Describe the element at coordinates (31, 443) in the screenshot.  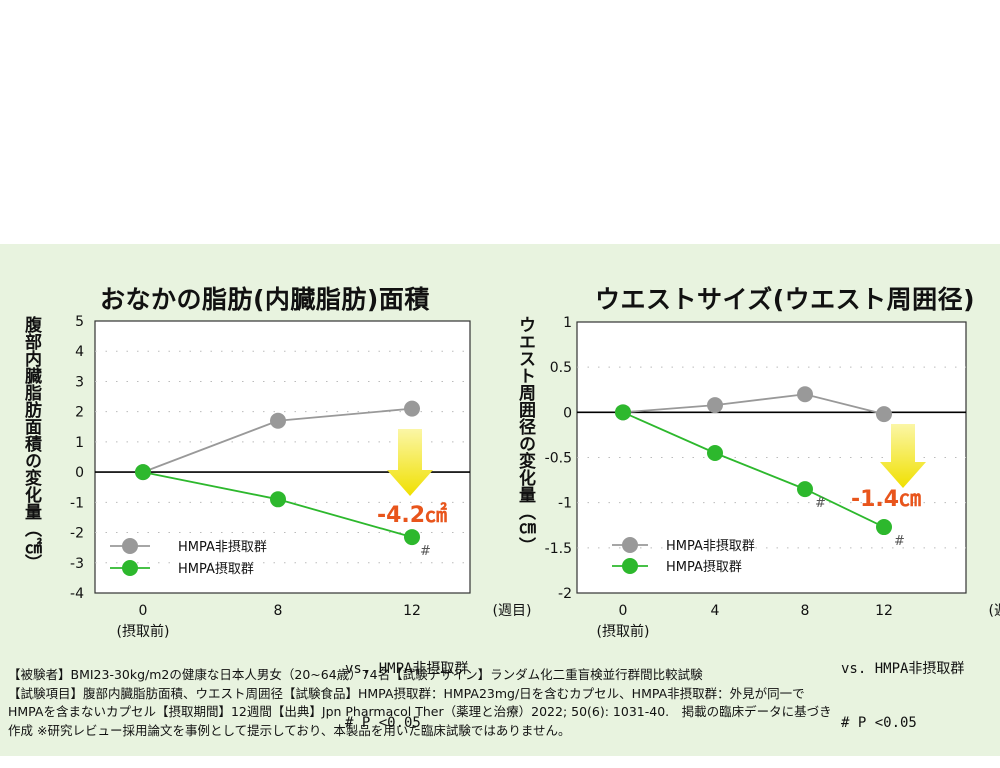
I see `chart1-ylabel: 腹部内臓脂肪面積の変化量（㎠）` at that location.